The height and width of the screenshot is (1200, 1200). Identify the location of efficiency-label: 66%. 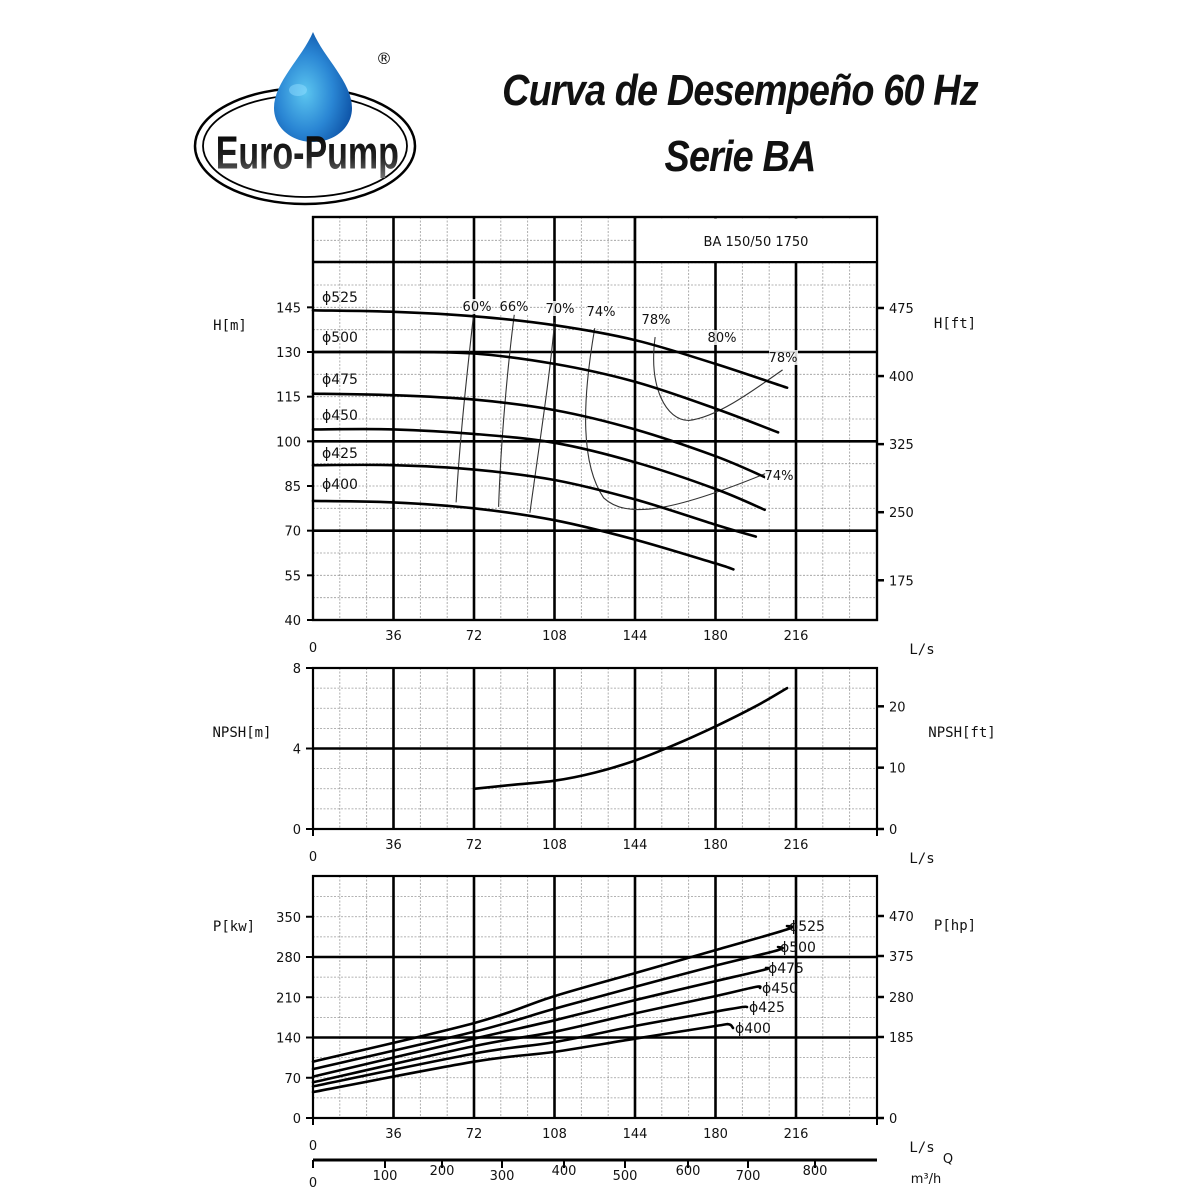
(514, 307).